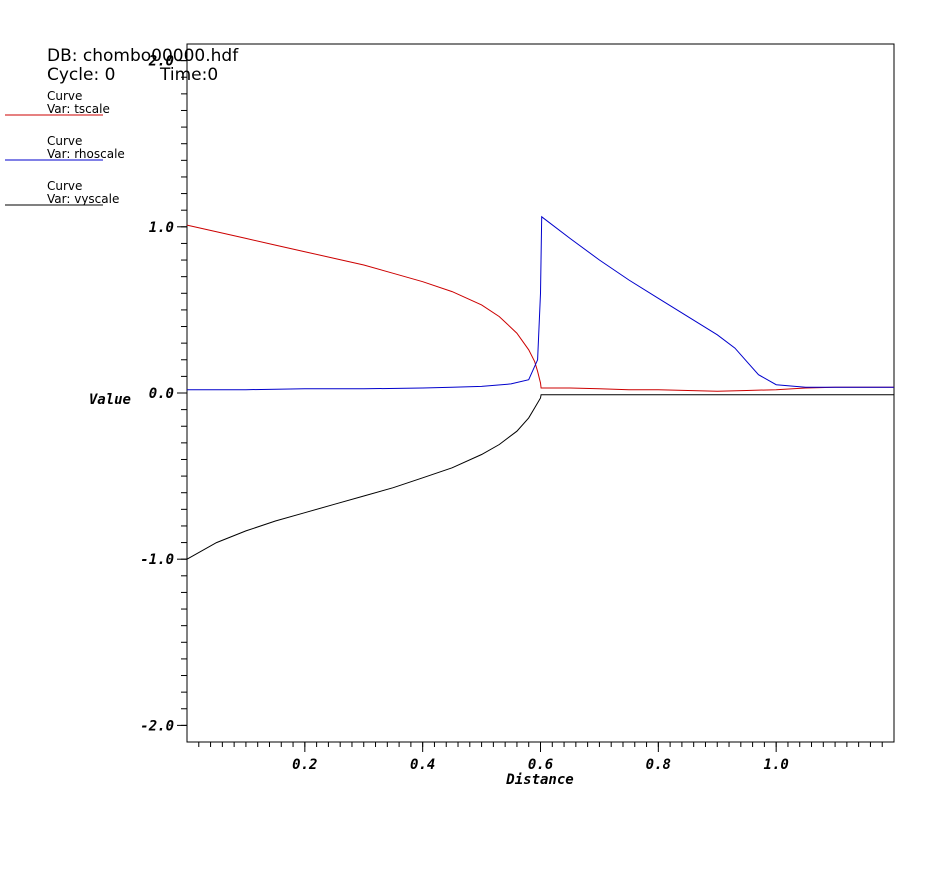 Image resolution: width=942 pixels, height=874 pixels. Describe the element at coordinates (658, 765) in the screenshot. I see `x-tick-label: 0.8` at that location.